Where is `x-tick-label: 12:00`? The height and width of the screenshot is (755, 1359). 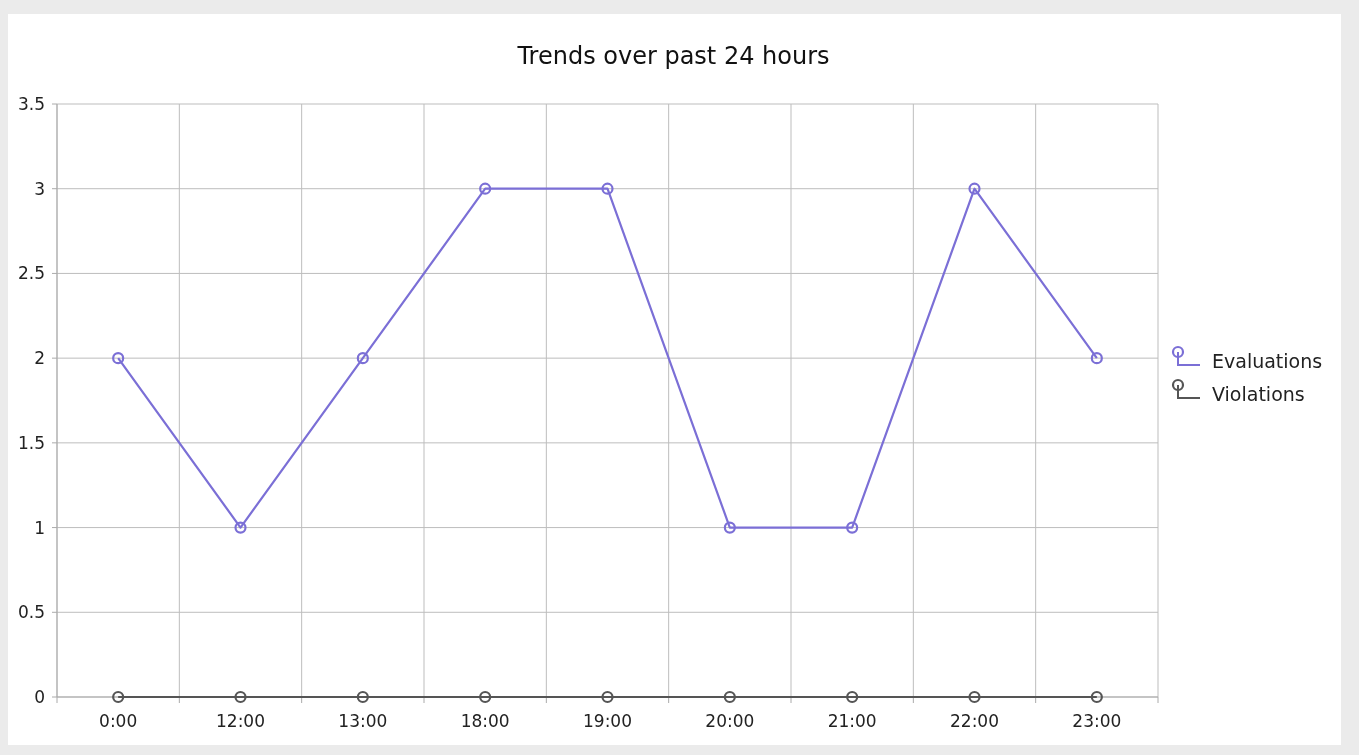 x-tick-label: 12:00 is located at coordinates (240, 721).